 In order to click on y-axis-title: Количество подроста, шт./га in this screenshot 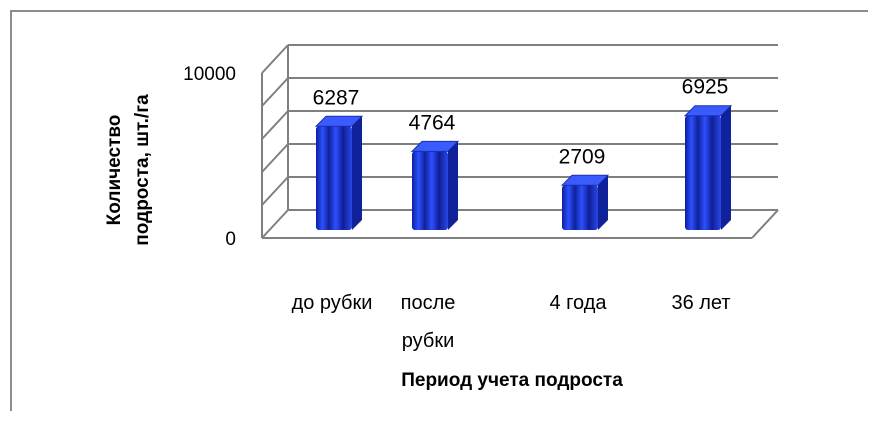, I will do `click(128, 170)`.